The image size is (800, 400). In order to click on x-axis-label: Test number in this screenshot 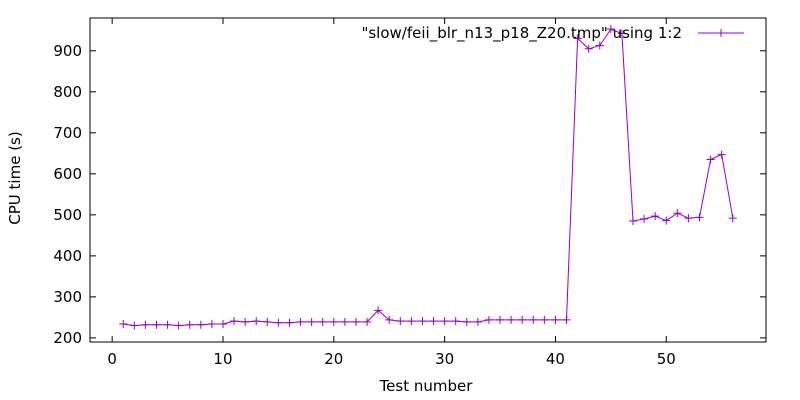, I will do `click(426, 386)`.